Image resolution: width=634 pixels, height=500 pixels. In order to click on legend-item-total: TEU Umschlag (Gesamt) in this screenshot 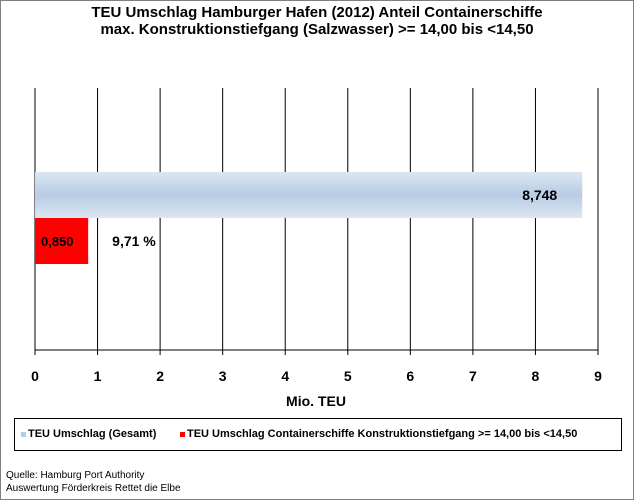, I will do `click(88, 434)`.